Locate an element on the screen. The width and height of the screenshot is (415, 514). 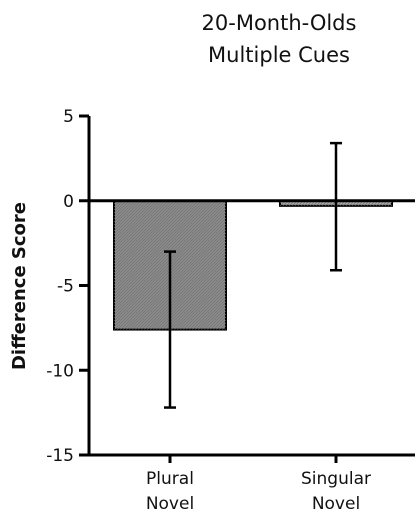
y-tick-label-3: -10 is located at coordinates (60, 371).